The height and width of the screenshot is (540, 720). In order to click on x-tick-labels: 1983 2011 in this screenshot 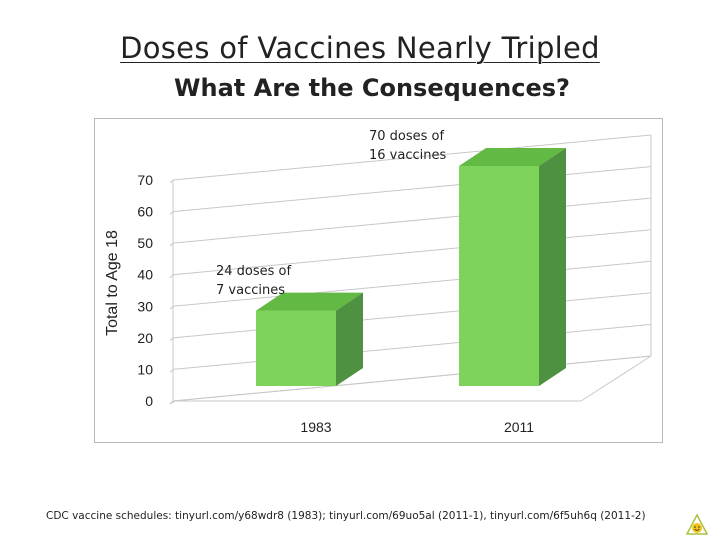, I will do `click(417, 427)`.